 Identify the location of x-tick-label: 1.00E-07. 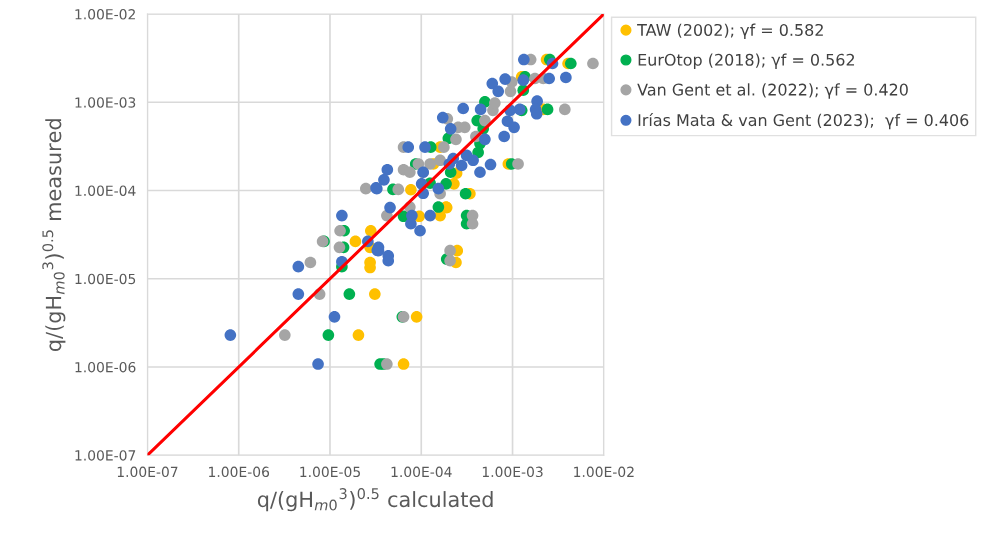
(147, 472).